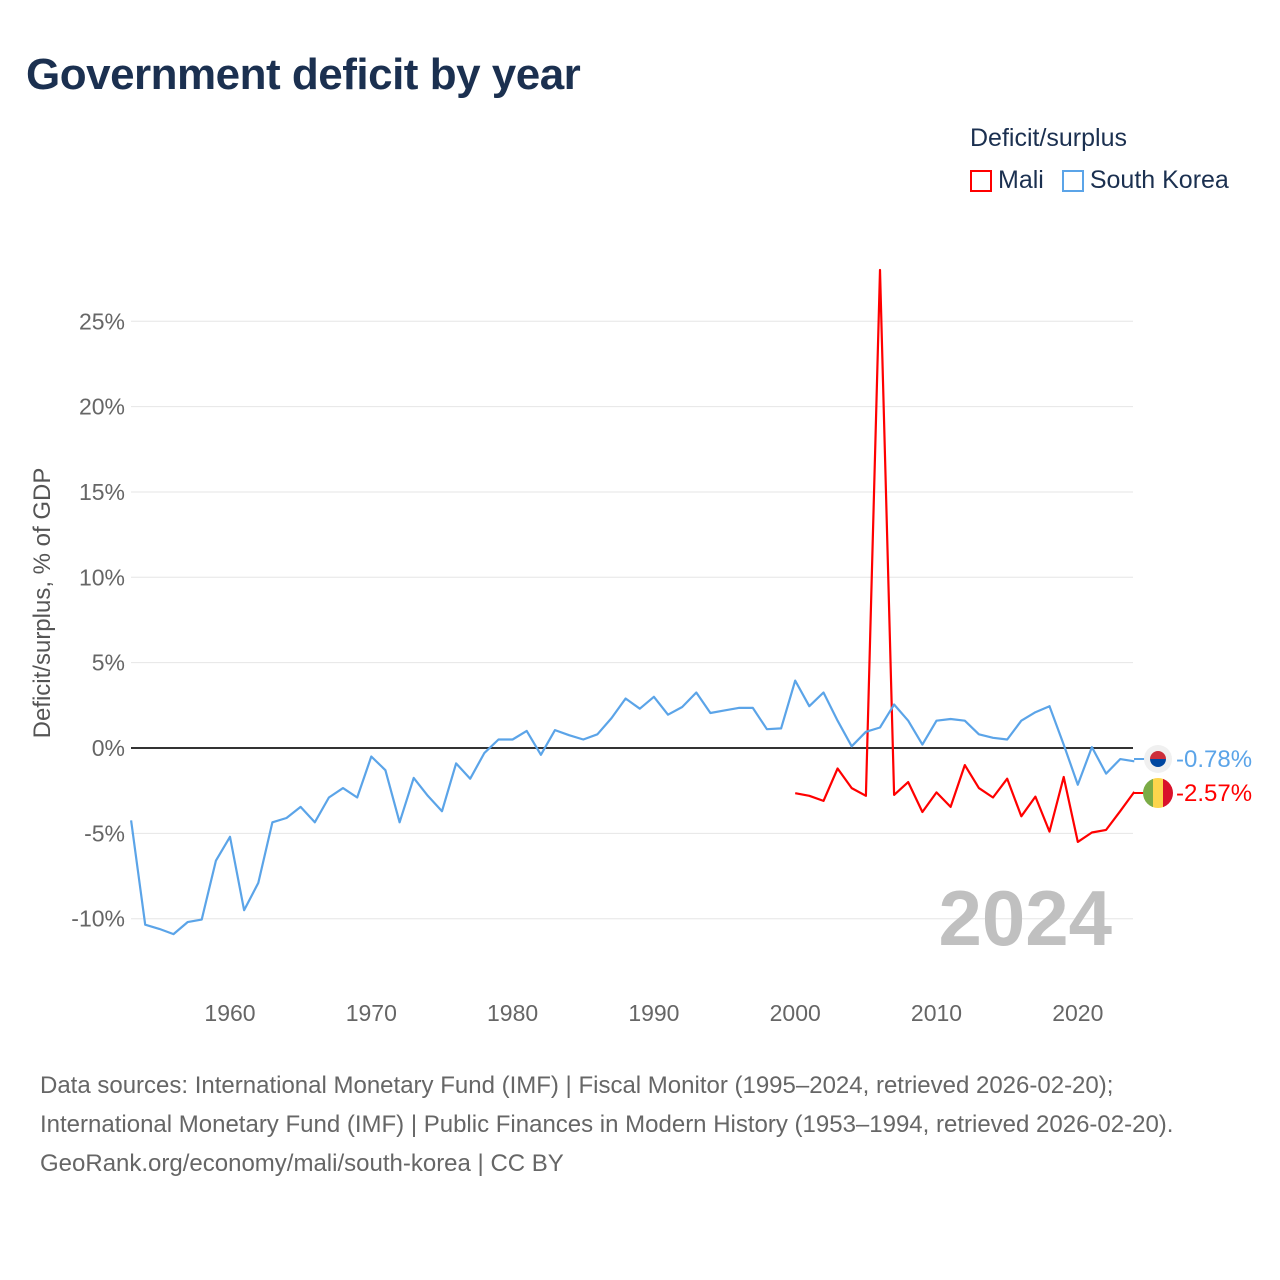 The width and height of the screenshot is (1280, 1280). What do you see at coordinates (108, 748) in the screenshot?
I see `y-tick-label: 0%` at bounding box center [108, 748].